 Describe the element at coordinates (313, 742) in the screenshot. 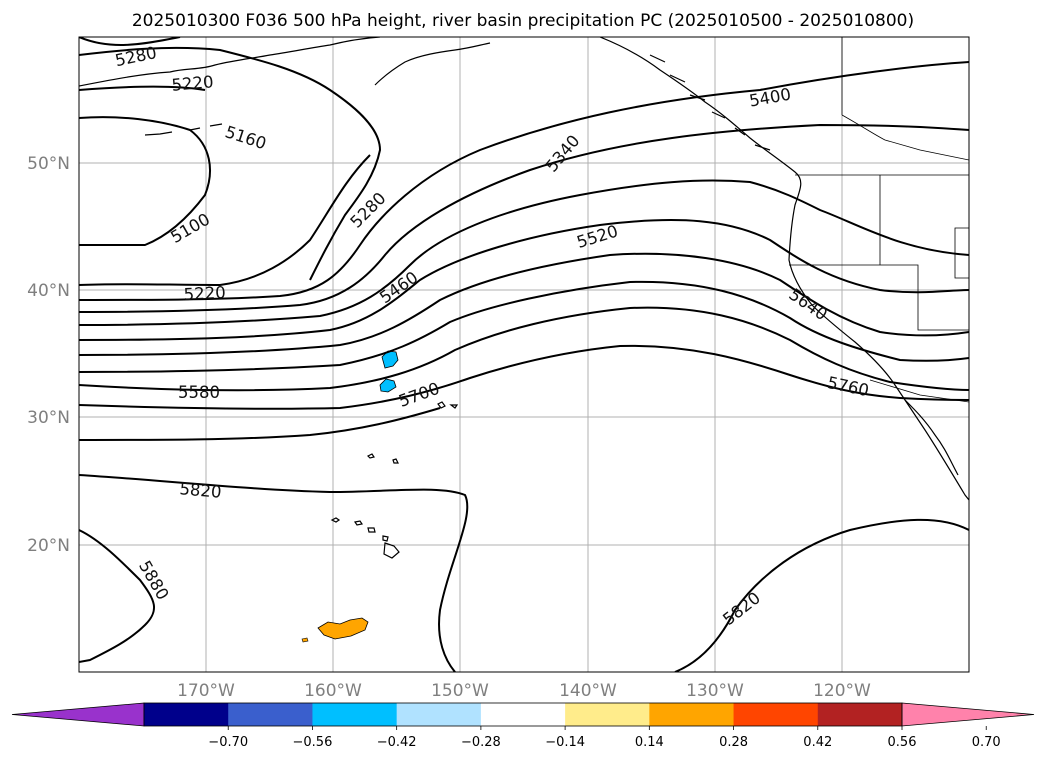

I see `colorbar-tick-label: −0.56` at that location.